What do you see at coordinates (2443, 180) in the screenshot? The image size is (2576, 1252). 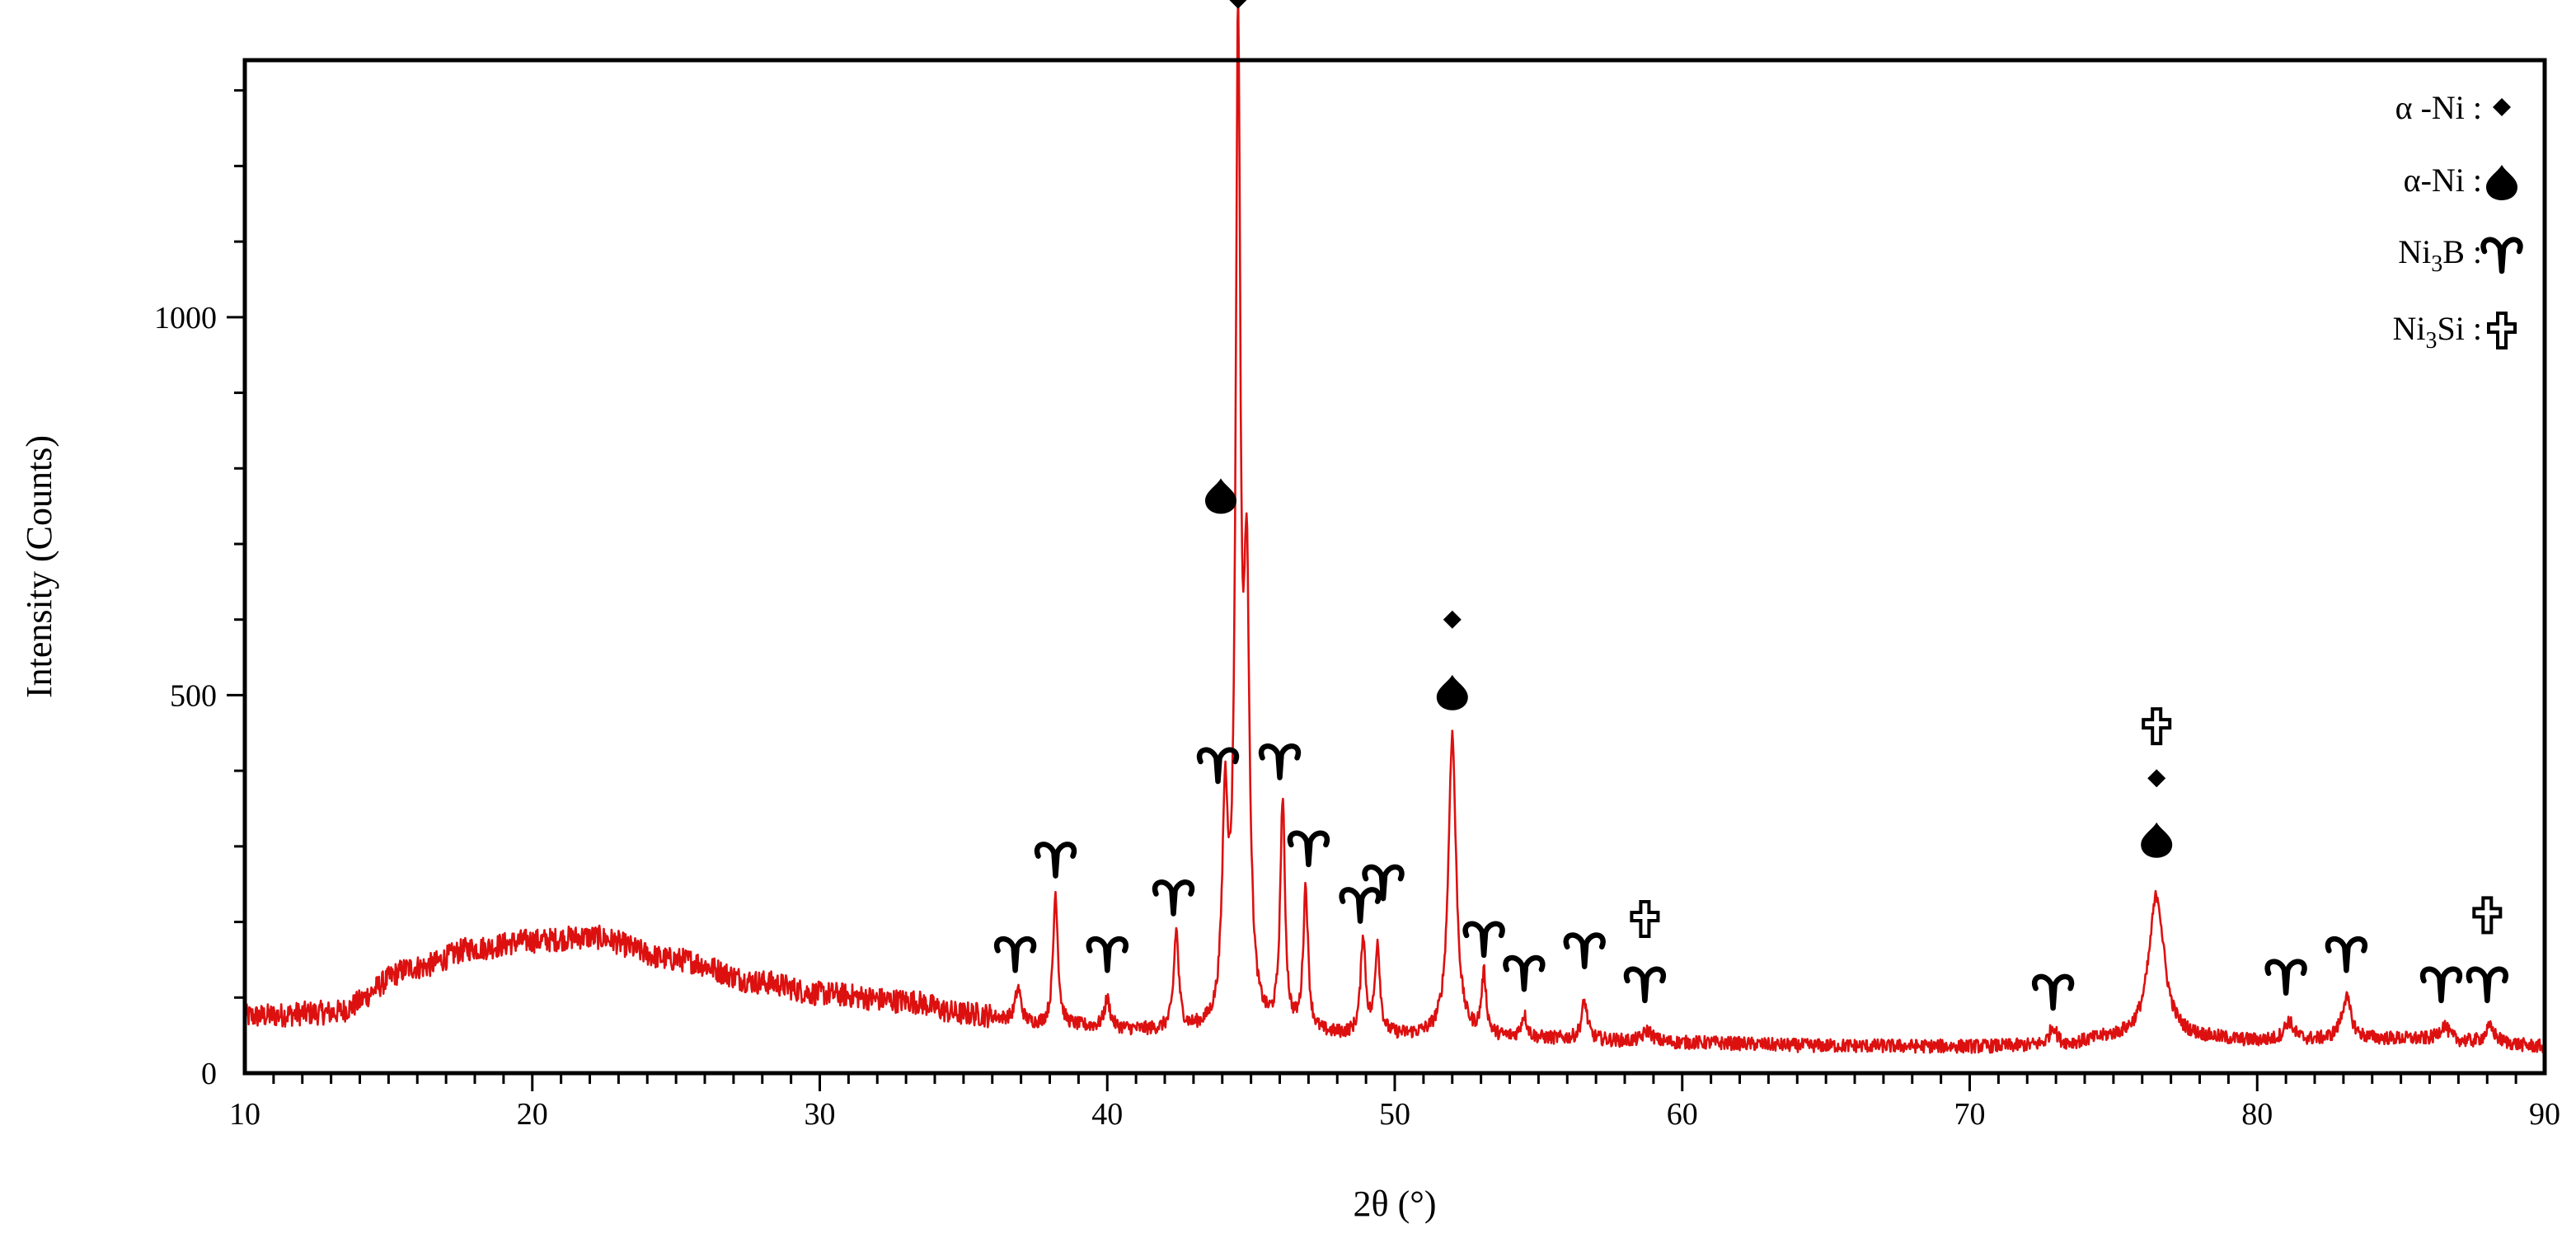 I see `legend-label-alpha-ni-drop: α-Ni :` at bounding box center [2443, 180].